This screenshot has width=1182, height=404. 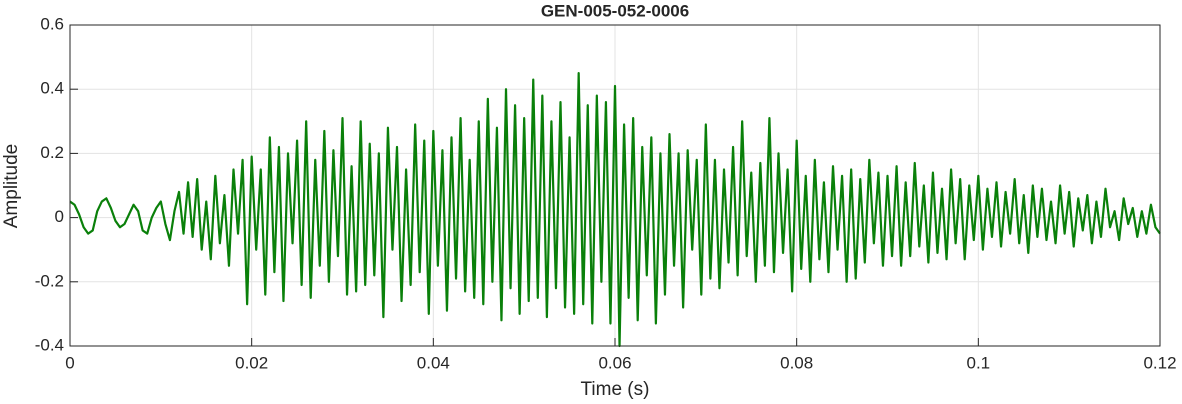 What do you see at coordinates (59, 216) in the screenshot?
I see `y-tick-label: 0` at bounding box center [59, 216].